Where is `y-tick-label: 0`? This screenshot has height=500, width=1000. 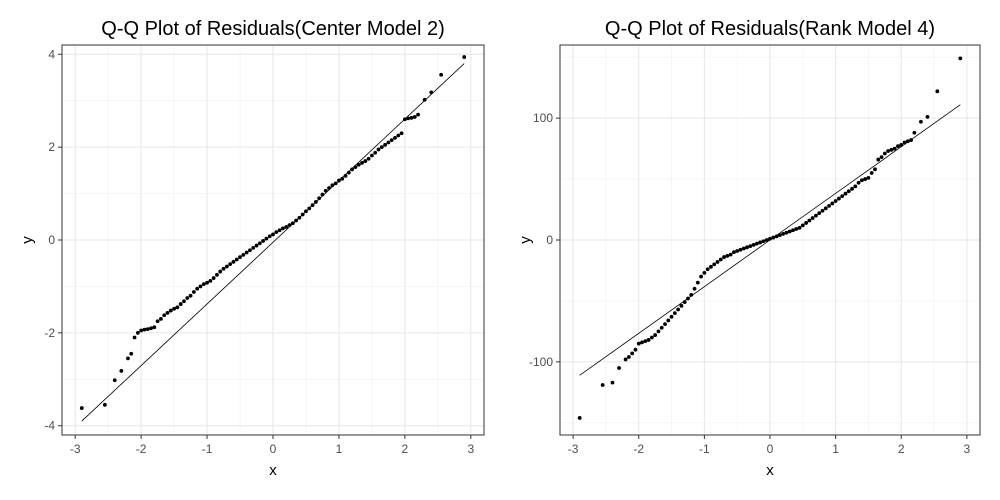
y-tick-label: 0 is located at coordinates (51, 240).